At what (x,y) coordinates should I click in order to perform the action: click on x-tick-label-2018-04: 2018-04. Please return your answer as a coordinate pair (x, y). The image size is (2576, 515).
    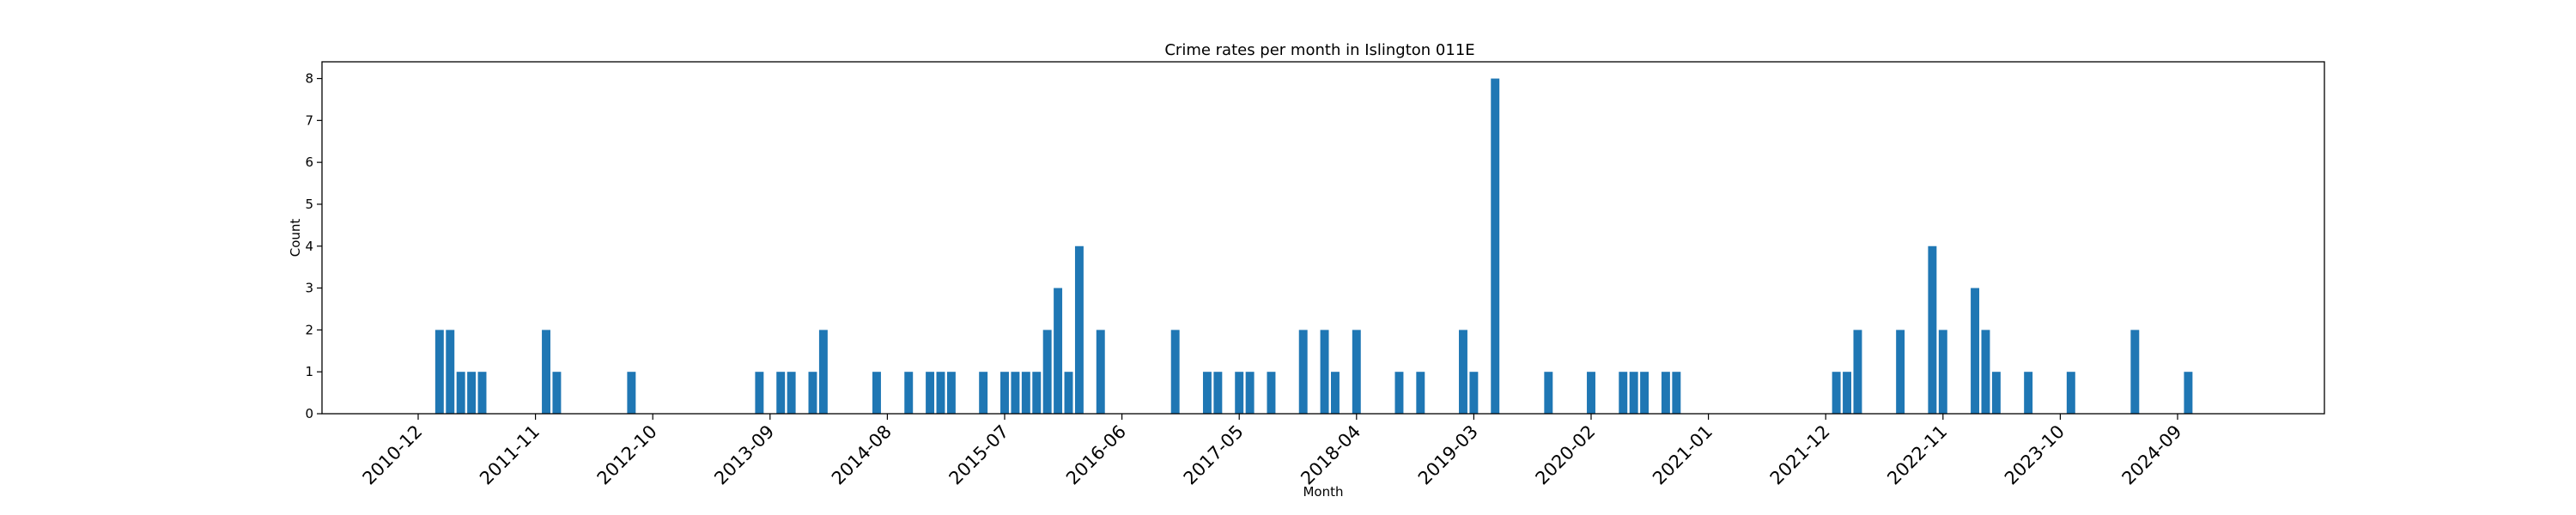
    Looking at the image, I should click on (1330, 455).